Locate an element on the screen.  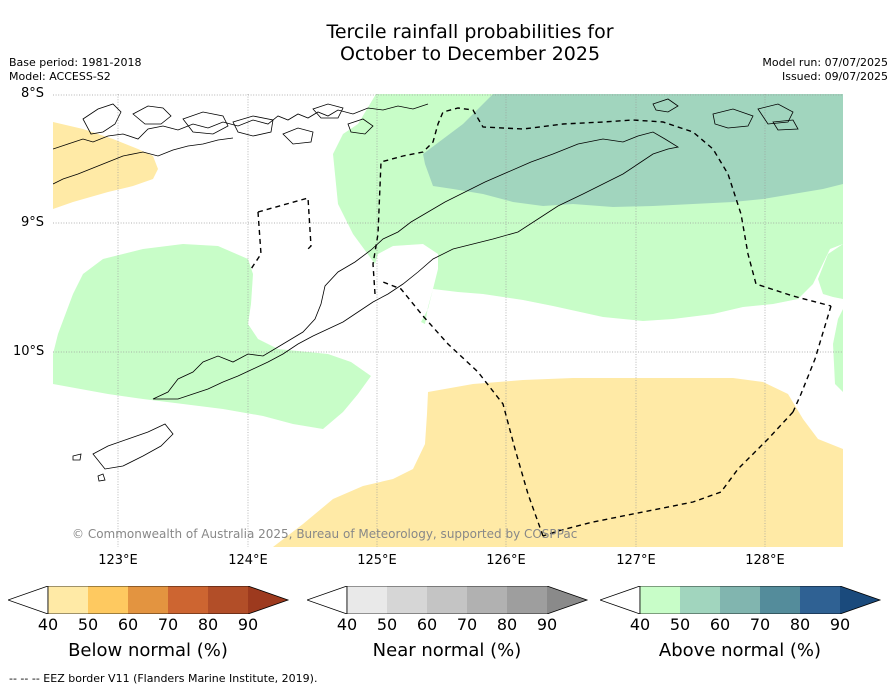
above-normal-50-region is located at coordinates (633, 150).